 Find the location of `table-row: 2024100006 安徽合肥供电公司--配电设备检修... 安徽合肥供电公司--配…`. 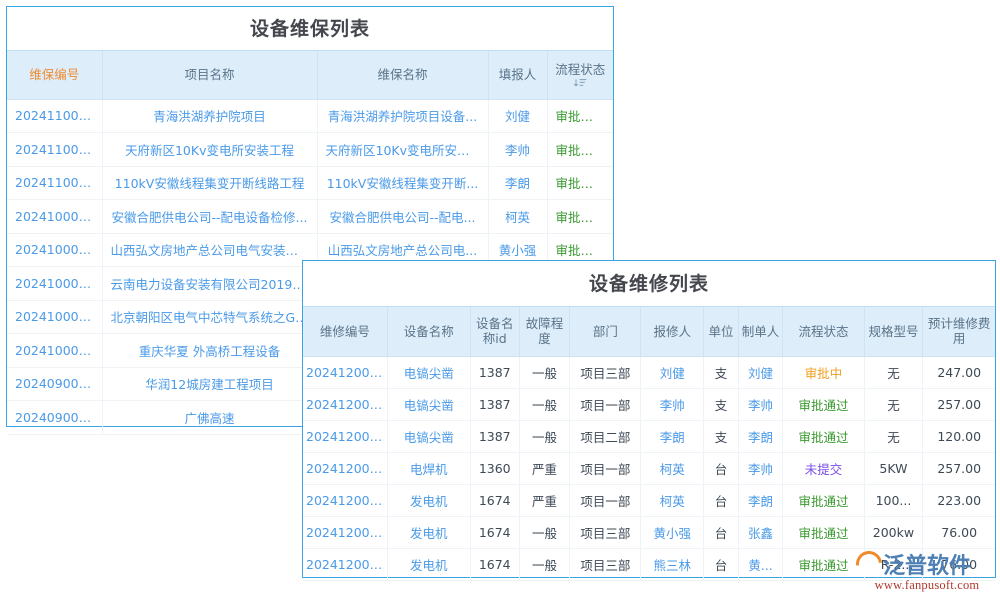

table-row: 2024100006 安徽合肥供电公司--配电设备检修... 安徽合肥供电公司--配… is located at coordinates (310, 216).